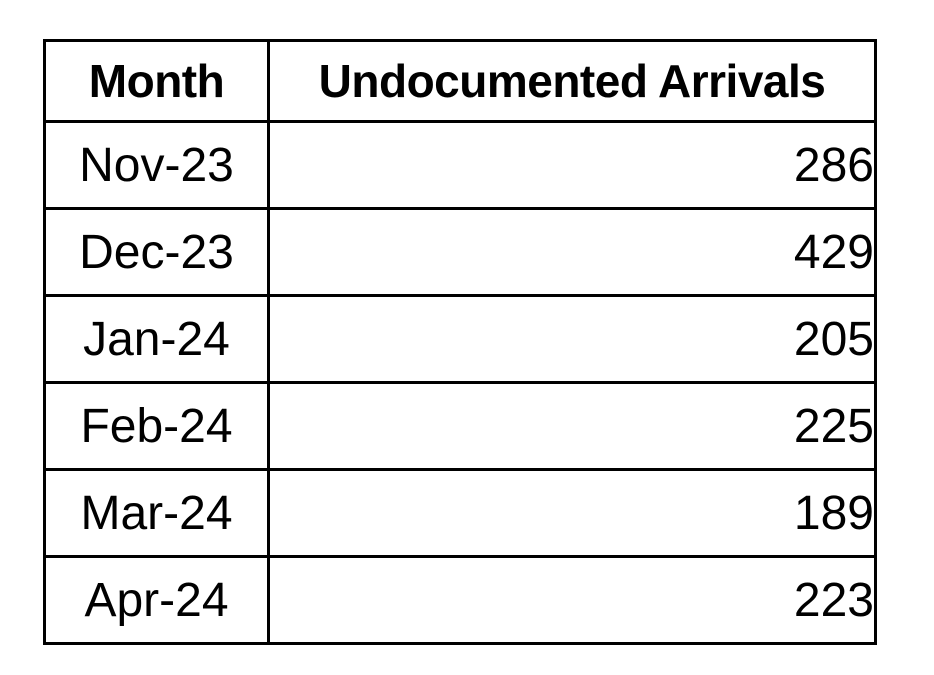 Image resolution: width=934 pixels, height=675 pixels. I want to click on header-row: Month Undocumented Arrivals, so click(460, 81).